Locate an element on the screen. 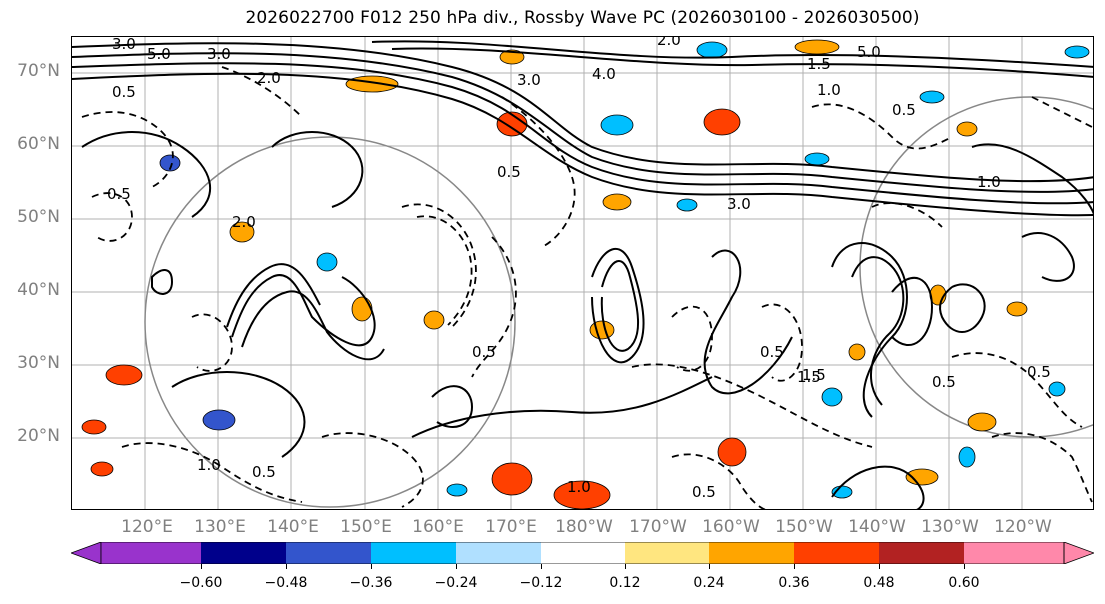 The image size is (1105, 604). lon-label: 150°E is located at coordinates (366, 527).